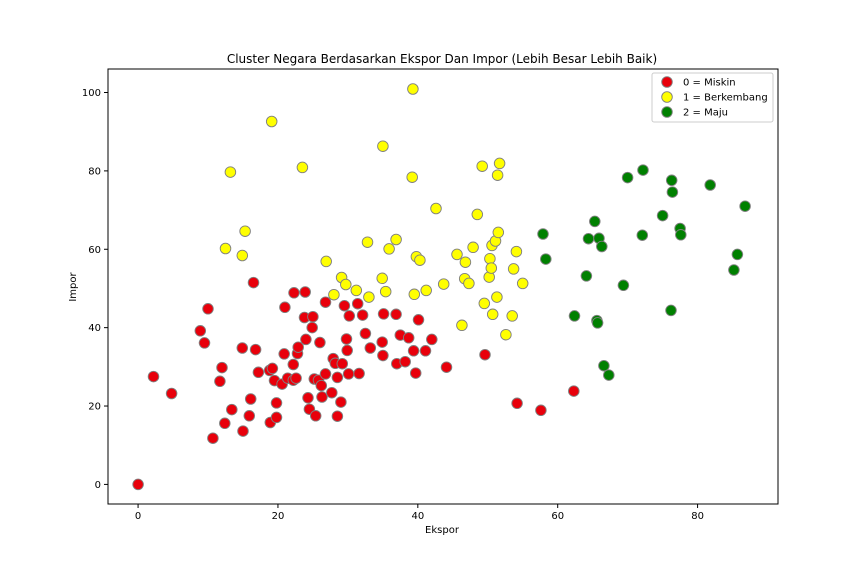 This screenshot has width=864, height=576. I want to click on legend: 0 = Miskin 1 = Berkembang 2 = Maju, so click(712, 97).